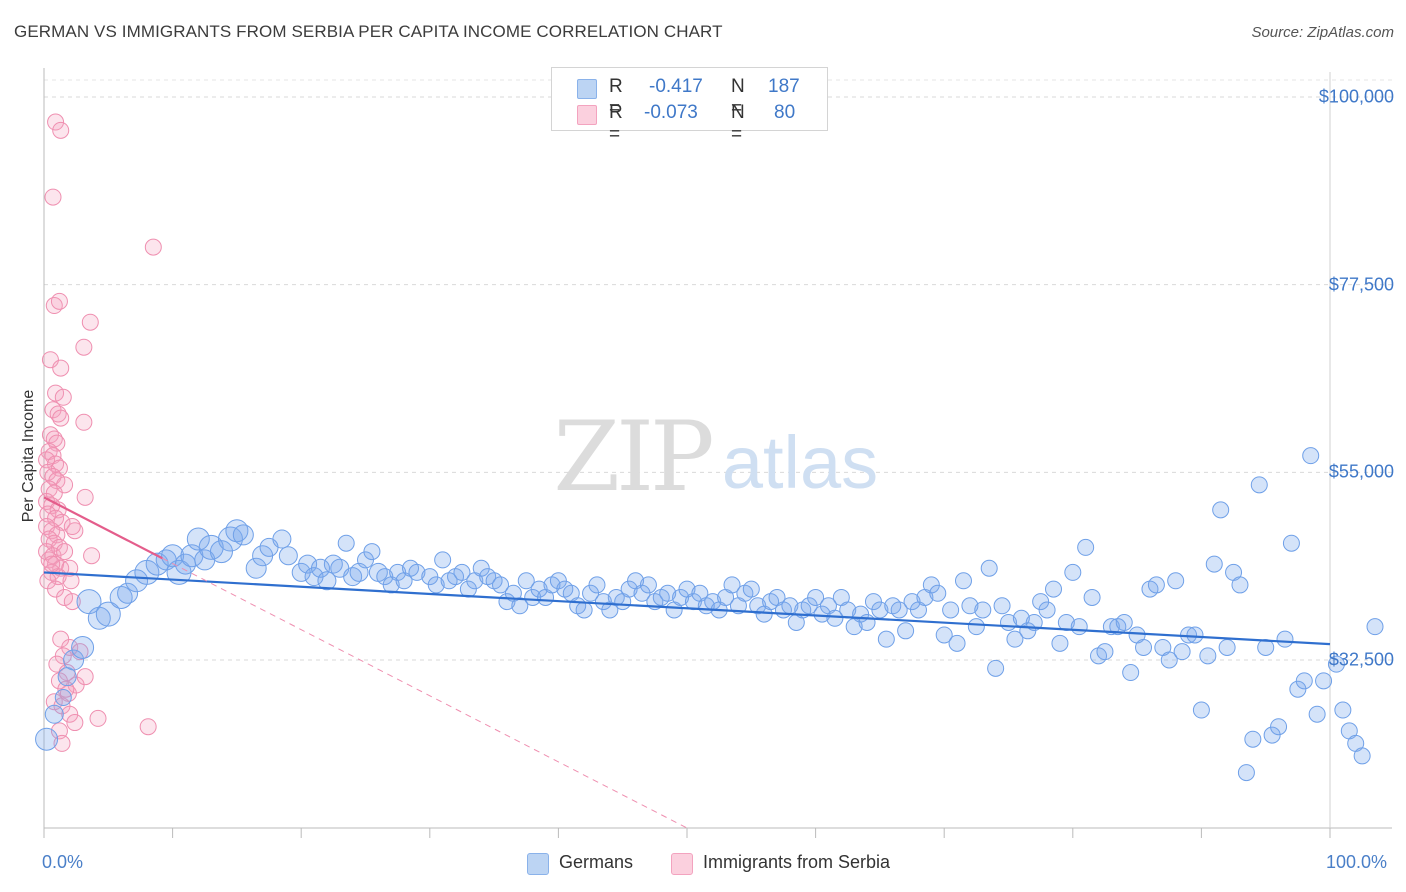  What do you see at coordinates (800, 462) in the screenshot?
I see `watermark-atlas: atlas` at bounding box center [800, 462].